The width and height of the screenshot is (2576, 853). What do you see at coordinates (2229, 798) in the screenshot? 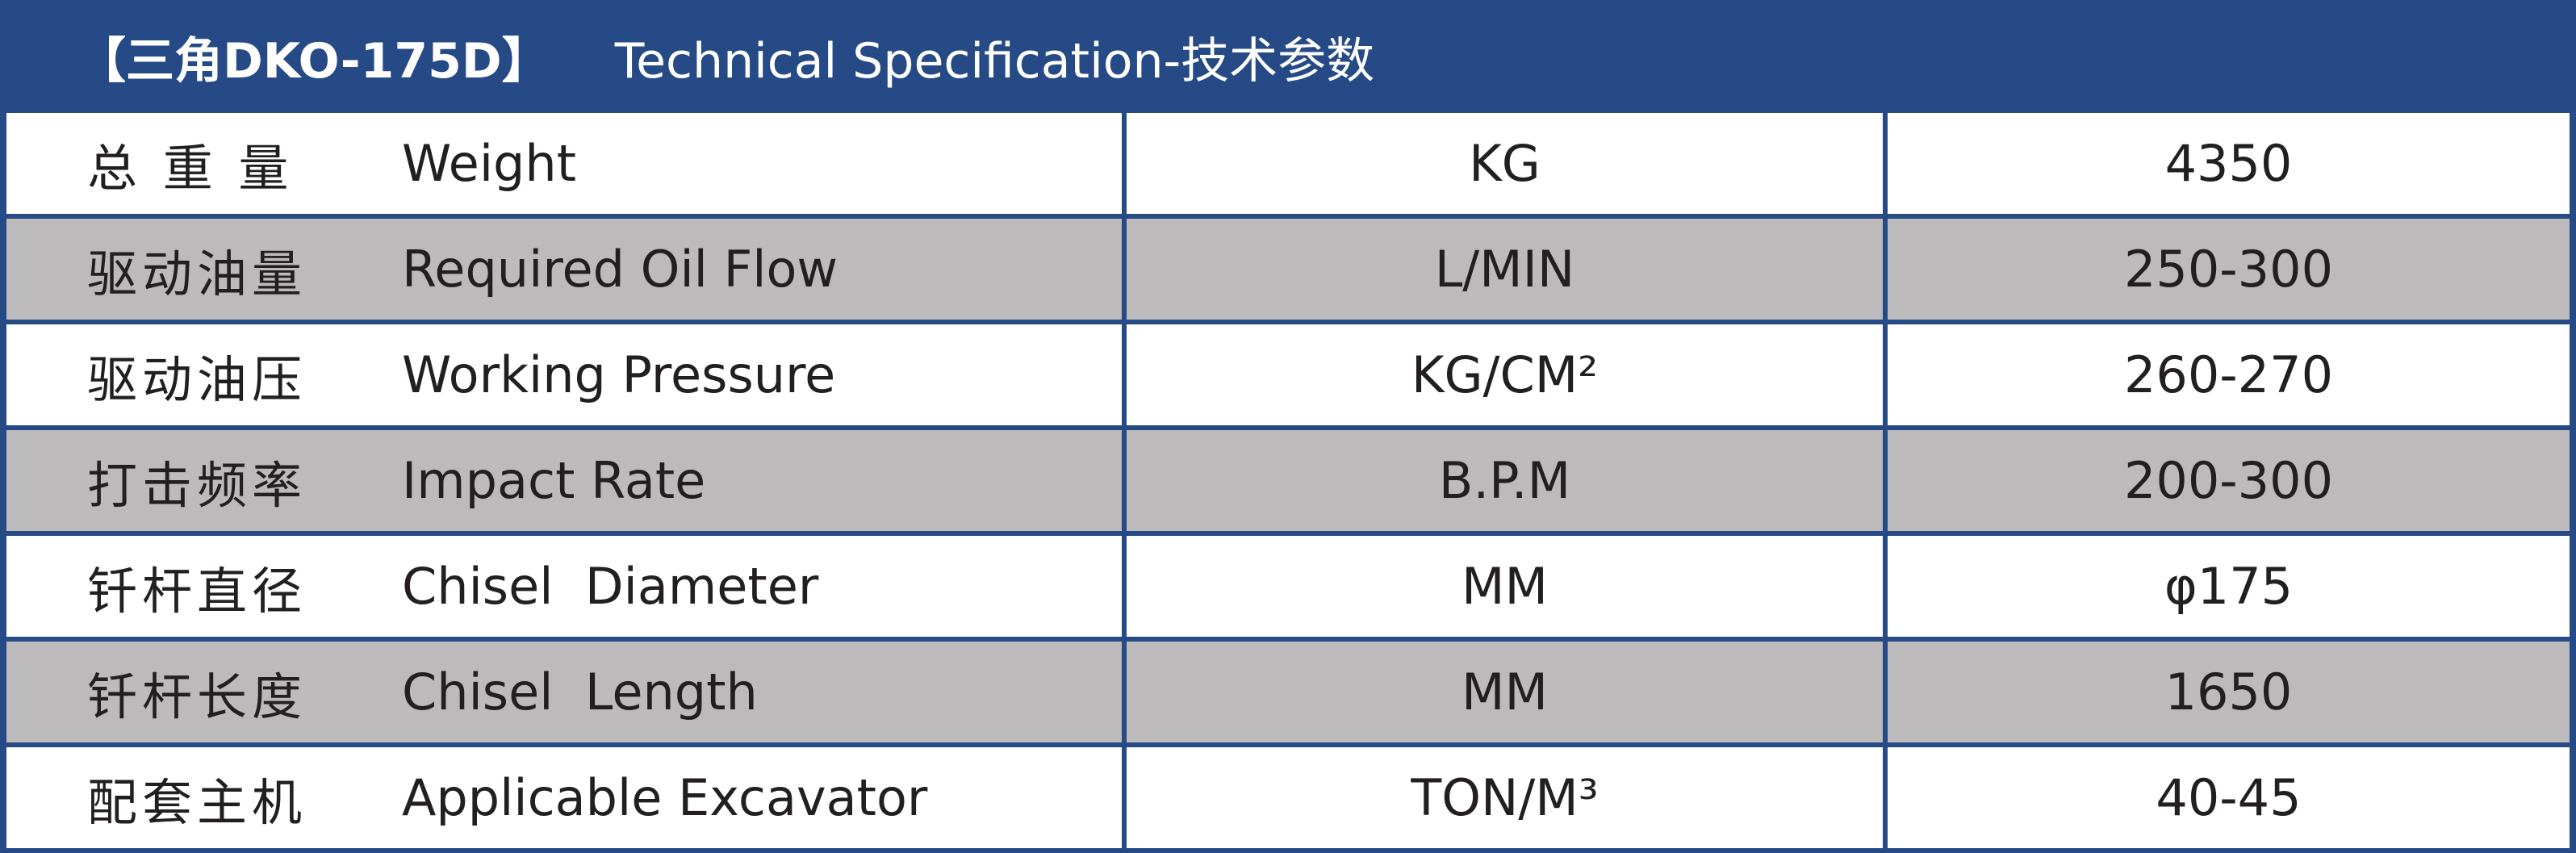
I see `value-cell: 40-45` at bounding box center [2229, 798].